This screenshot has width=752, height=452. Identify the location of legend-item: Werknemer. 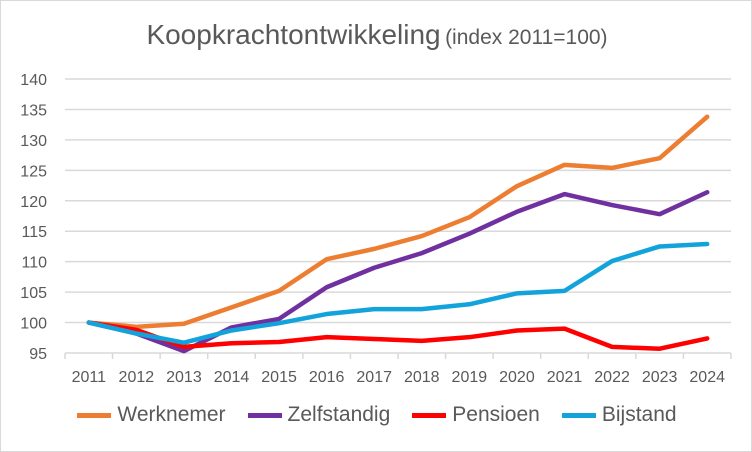
(151, 415).